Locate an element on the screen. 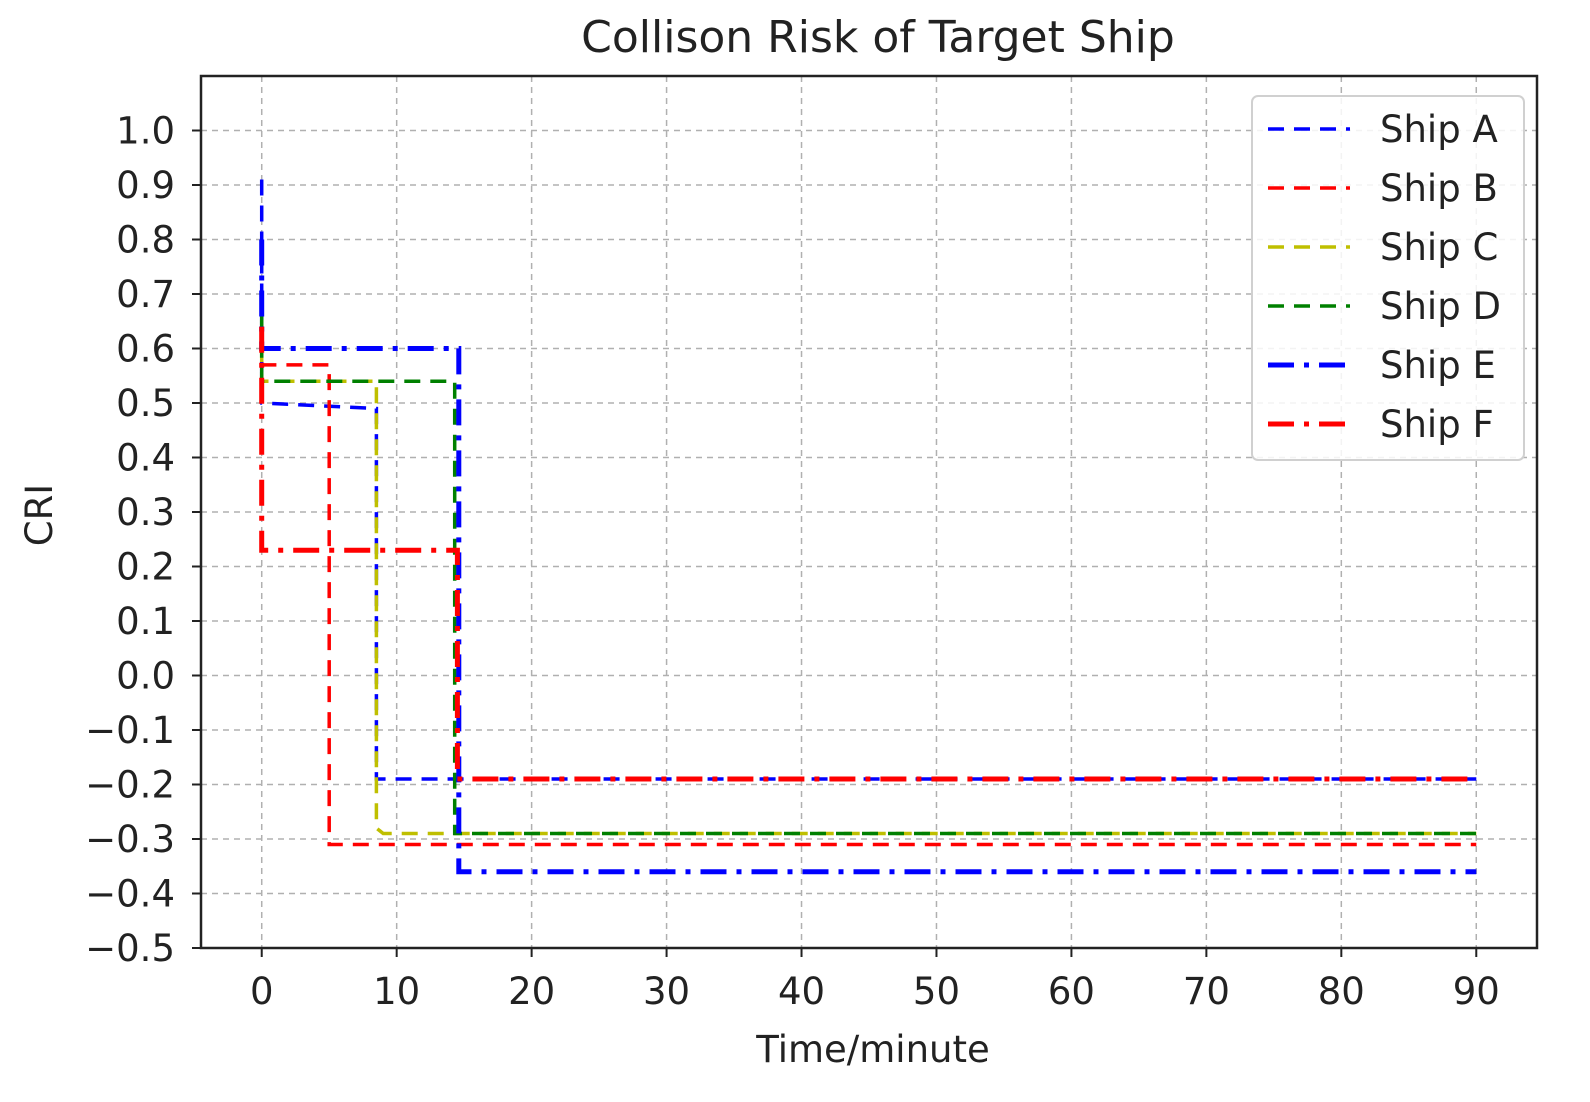 Image resolution: width=1590 pixels, height=1102 pixels. y-tick-label: 0.0 is located at coordinates (145, 676).